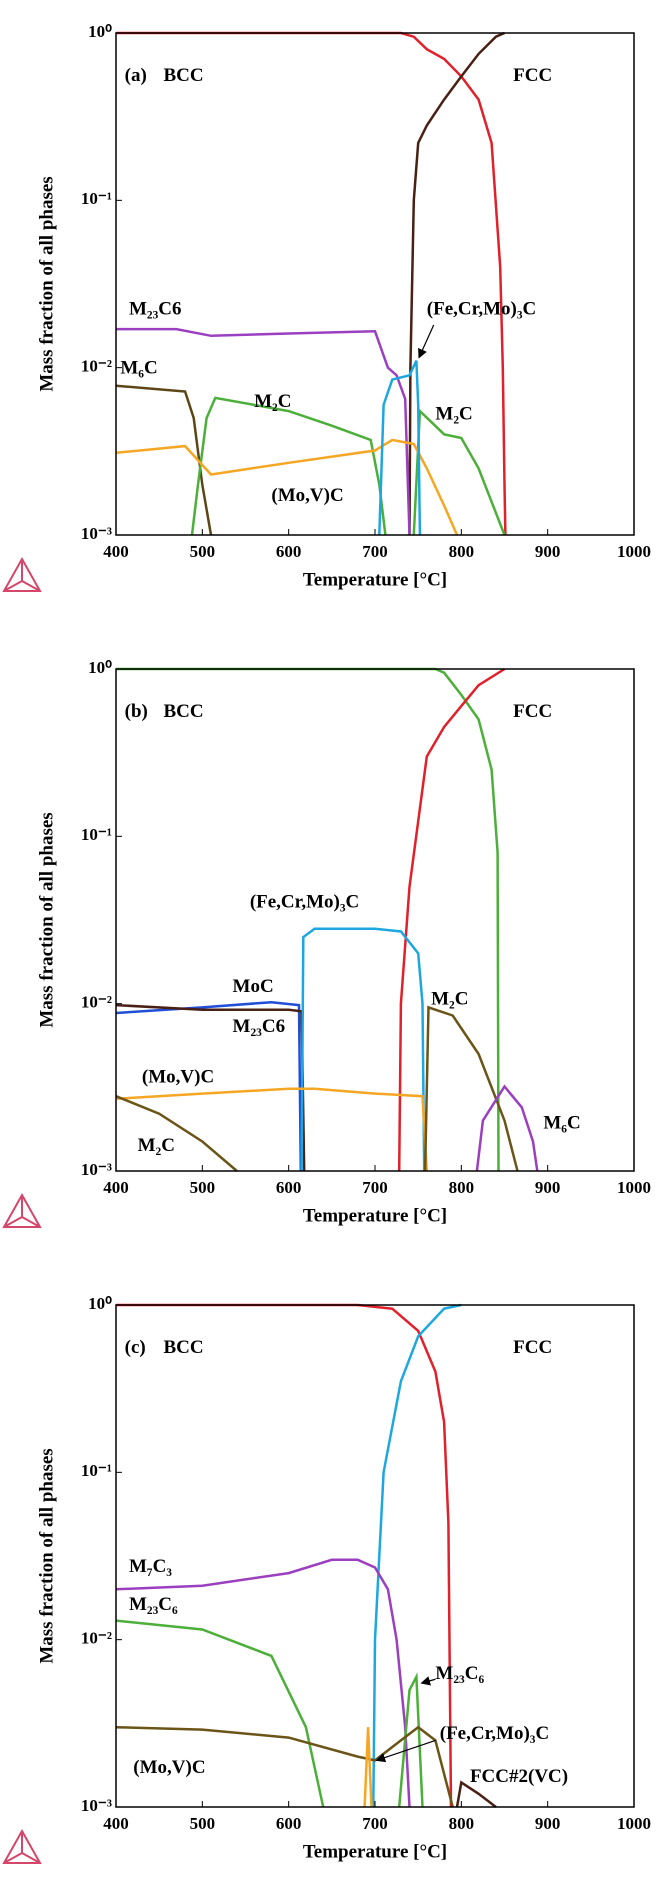 Image resolution: width=659 pixels, height=1877 pixels. Describe the element at coordinates (135, 1347) in the screenshot. I see `phase-label: (c)` at that location.